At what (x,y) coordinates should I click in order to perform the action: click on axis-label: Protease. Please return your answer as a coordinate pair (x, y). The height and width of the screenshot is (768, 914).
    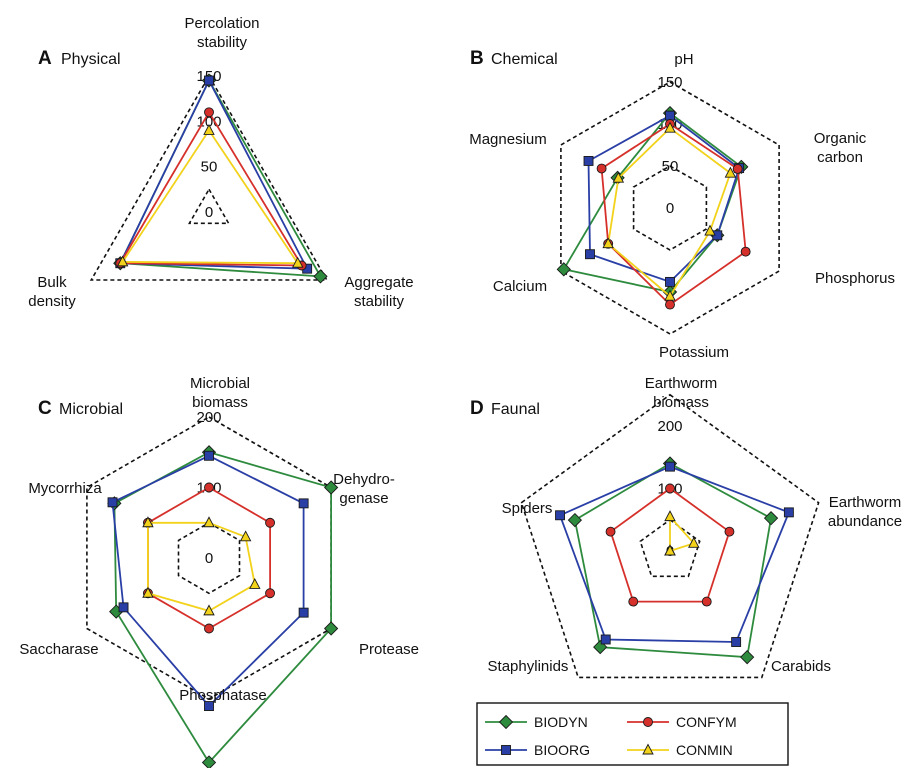
    Looking at the image, I should click on (389, 649).